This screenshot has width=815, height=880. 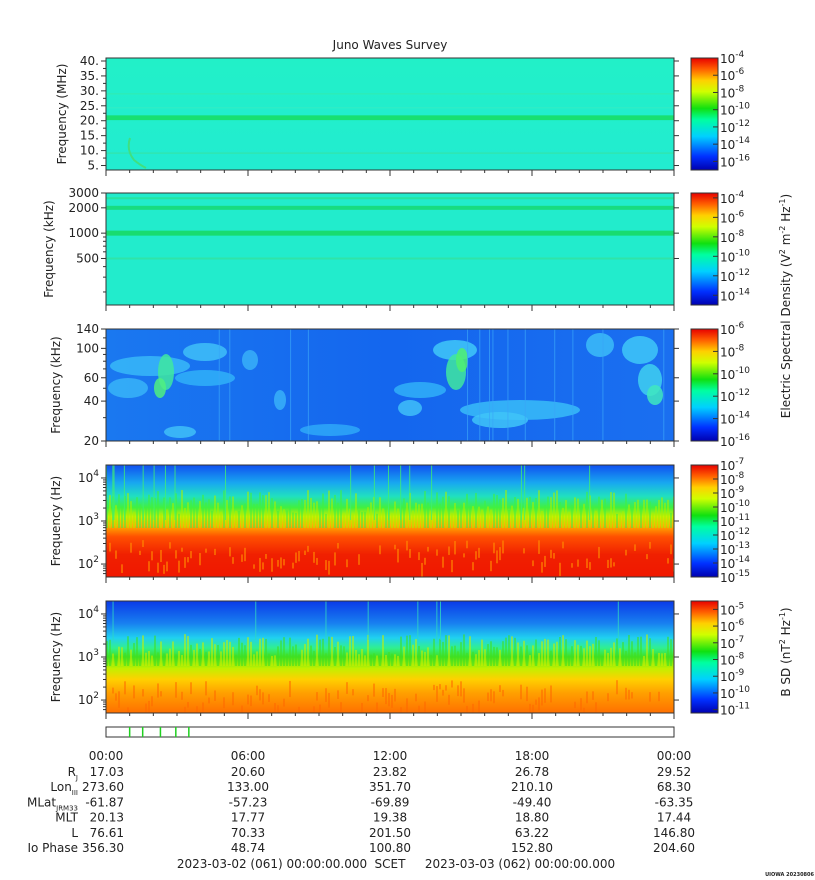 I want to click on footer-start-time: 2023-03-02 (061) 00:00:00.000, so click(x=272, y=864).